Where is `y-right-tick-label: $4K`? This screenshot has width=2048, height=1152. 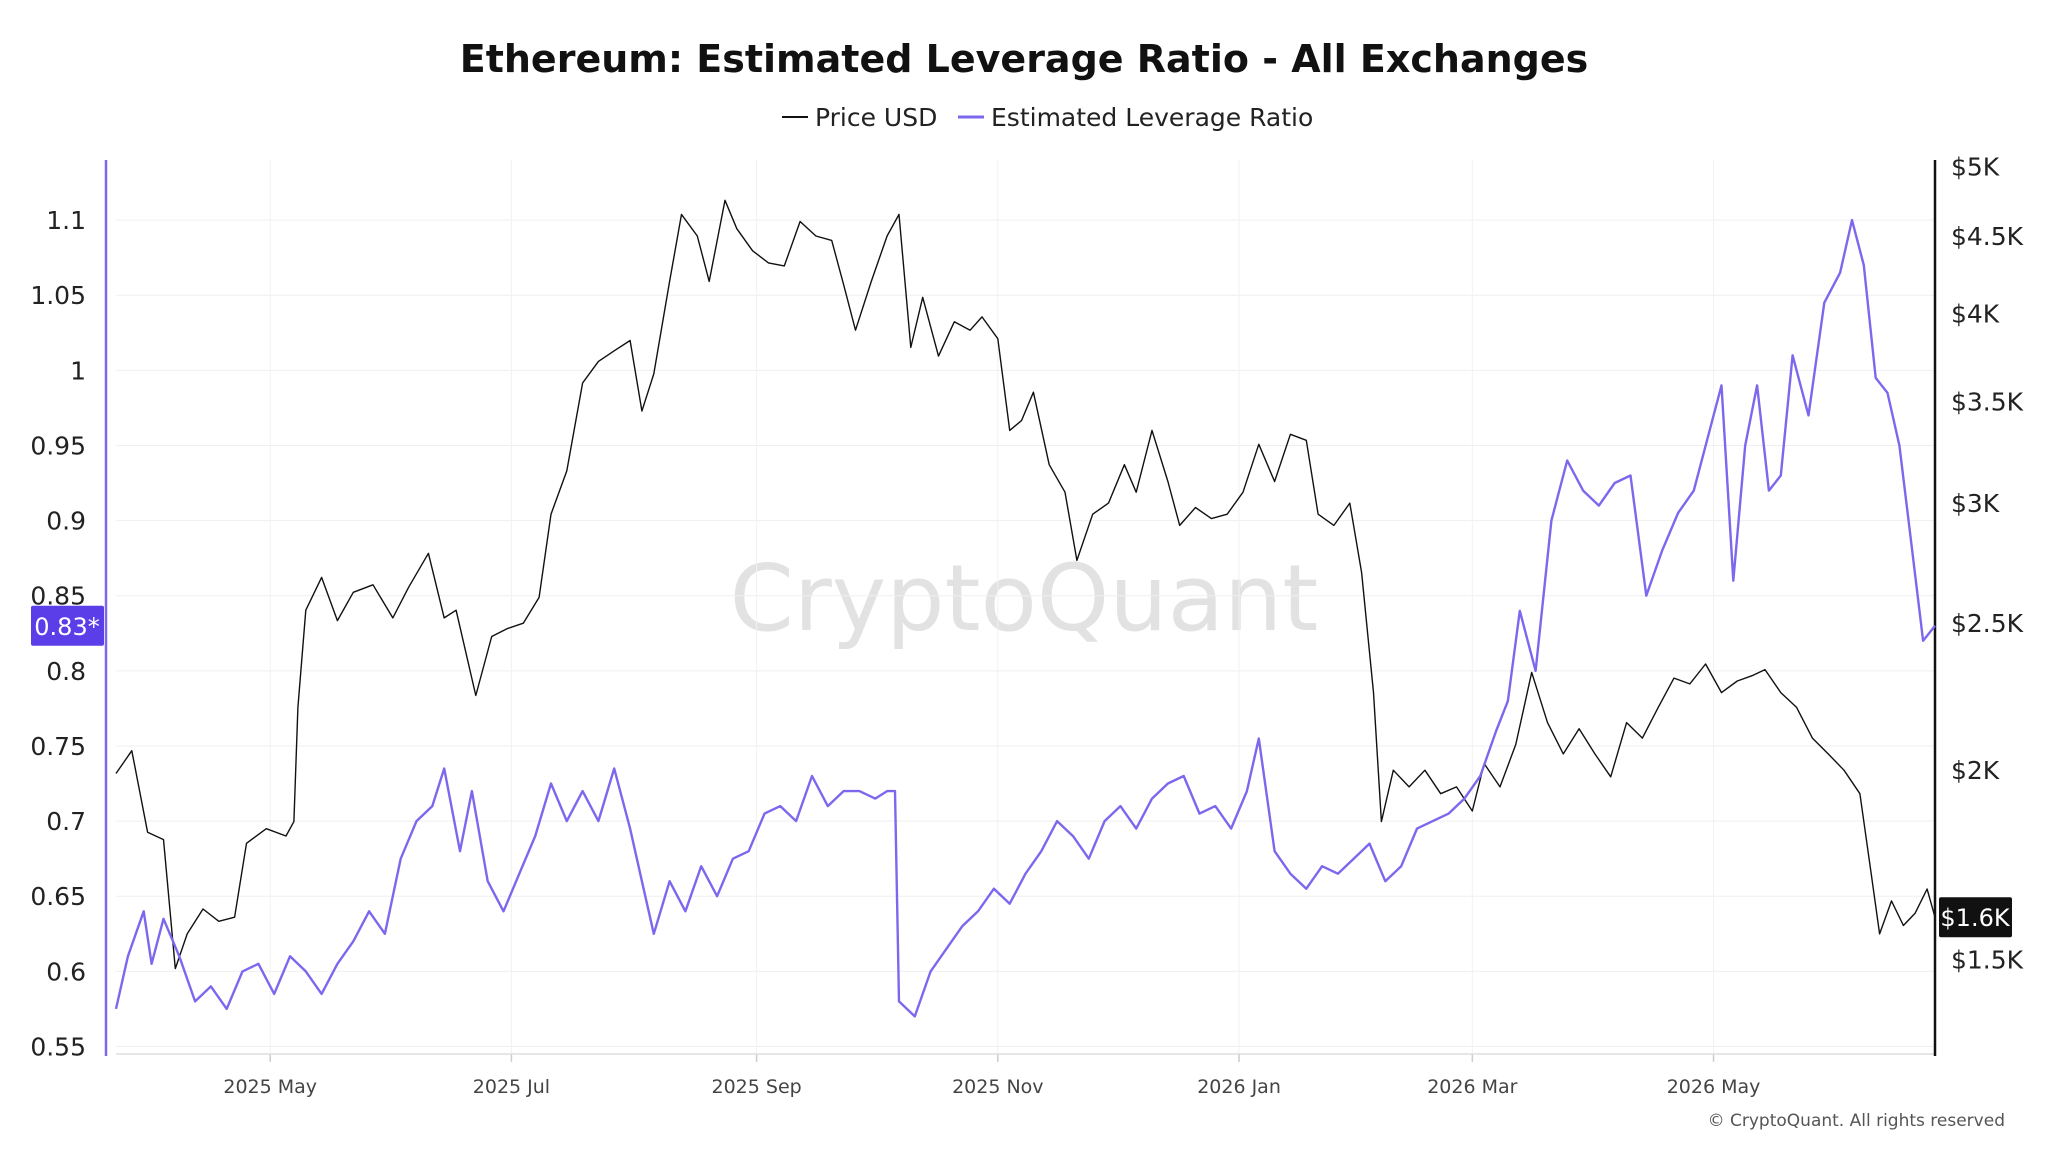
y-right-tick-label: $4K is located at coordinates (1975, 314).